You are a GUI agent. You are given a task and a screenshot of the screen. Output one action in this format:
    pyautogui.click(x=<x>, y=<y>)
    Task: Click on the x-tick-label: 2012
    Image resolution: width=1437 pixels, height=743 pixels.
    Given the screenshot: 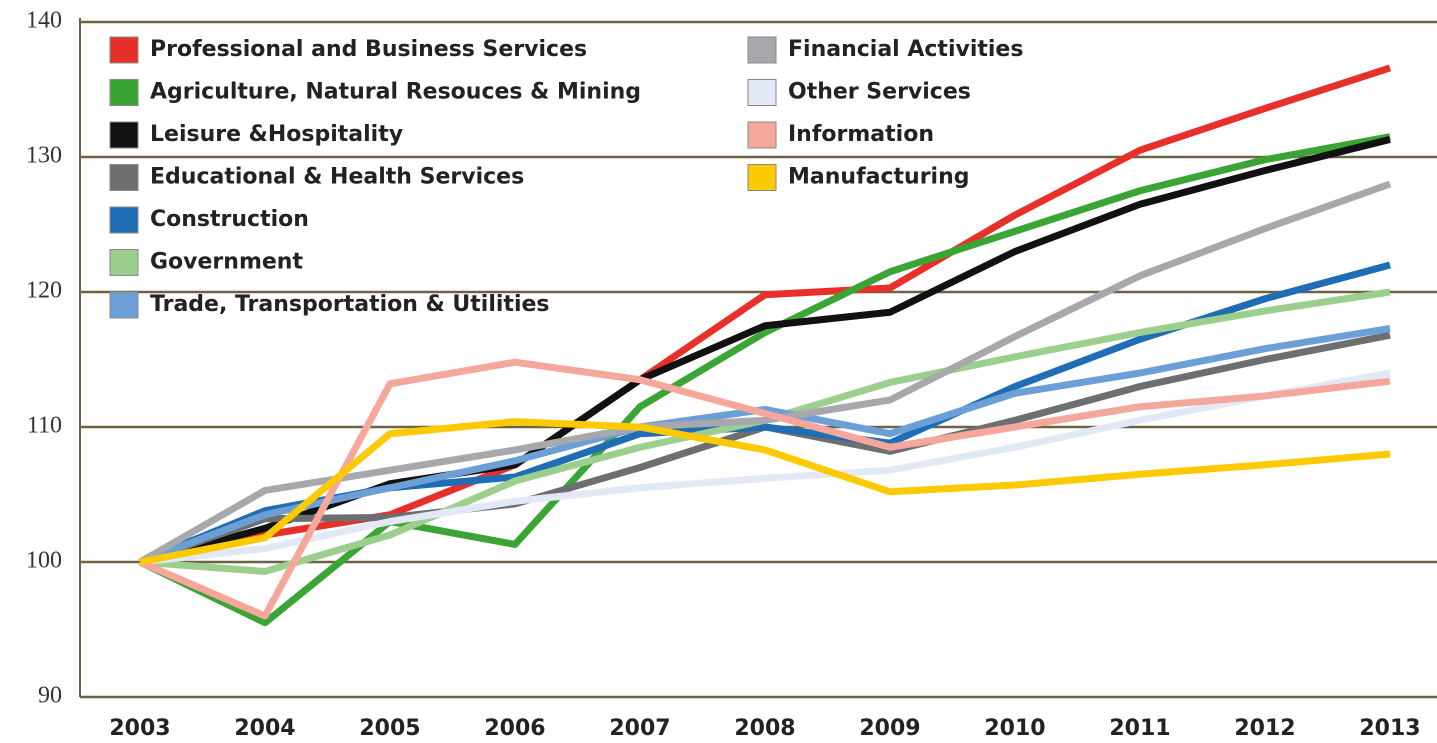 What is the action you would take?
    pyautogui.click(x=1264, y=728)
    